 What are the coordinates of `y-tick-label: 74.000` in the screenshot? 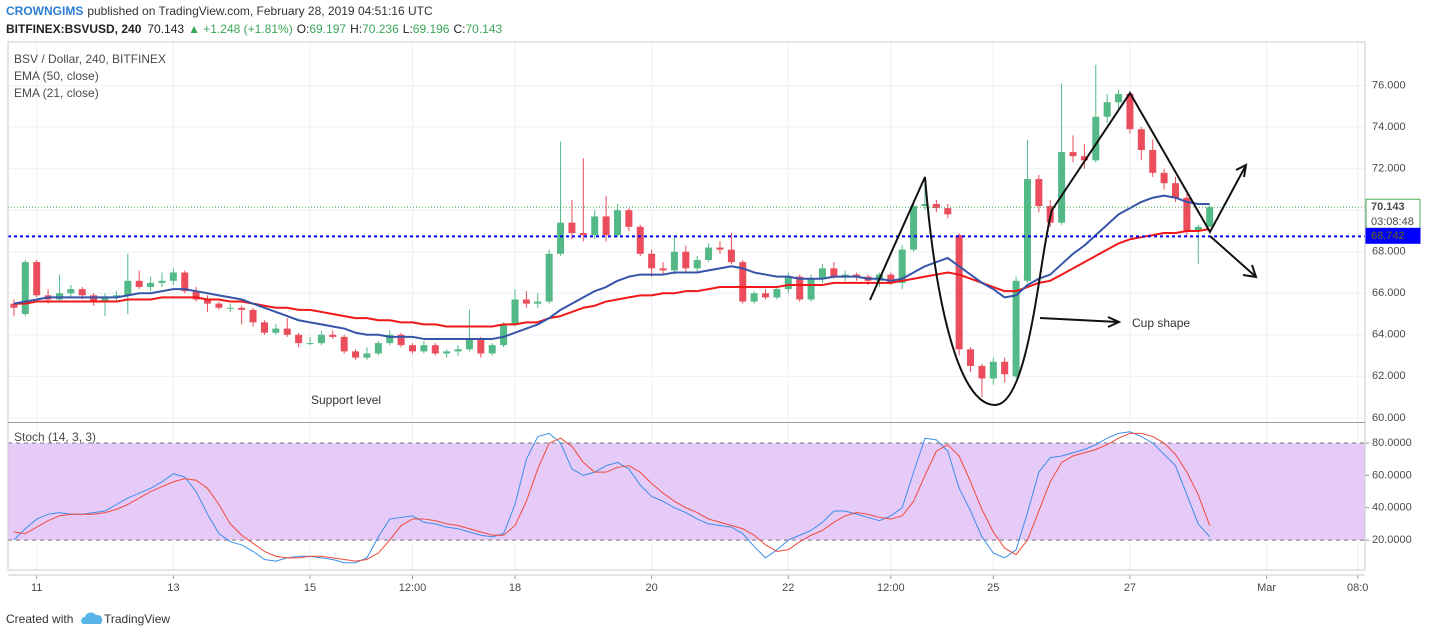 It's located at (1389, 127).